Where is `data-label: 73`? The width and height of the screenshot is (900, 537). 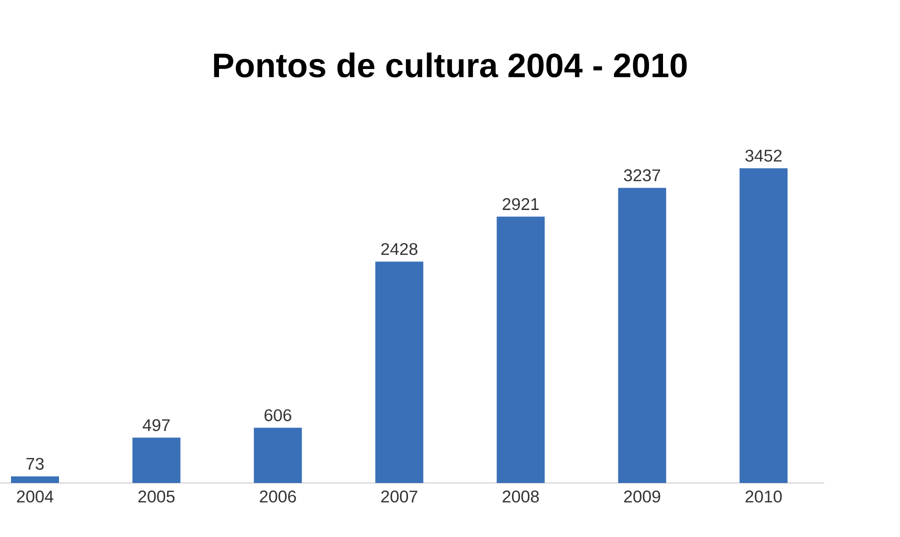 data-label: 73 is located at coordinates (35, 464).